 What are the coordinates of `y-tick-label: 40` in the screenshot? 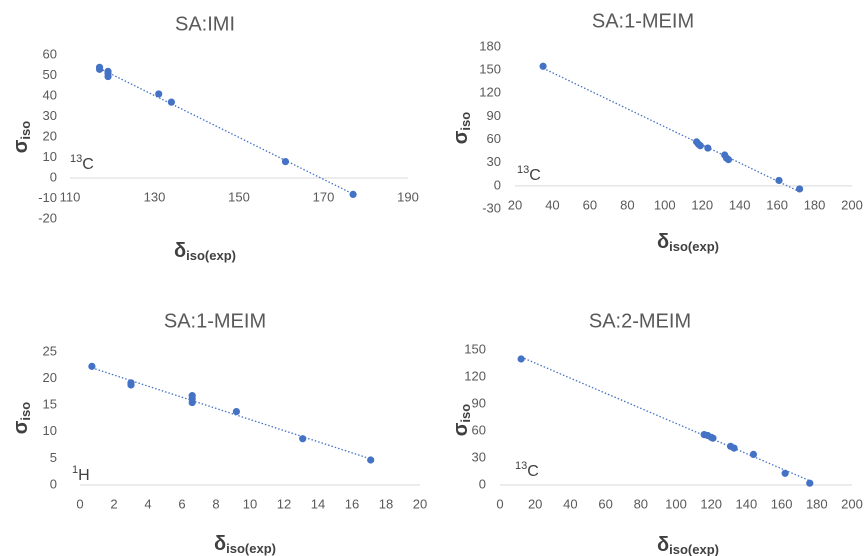 It's located at (50, 94).